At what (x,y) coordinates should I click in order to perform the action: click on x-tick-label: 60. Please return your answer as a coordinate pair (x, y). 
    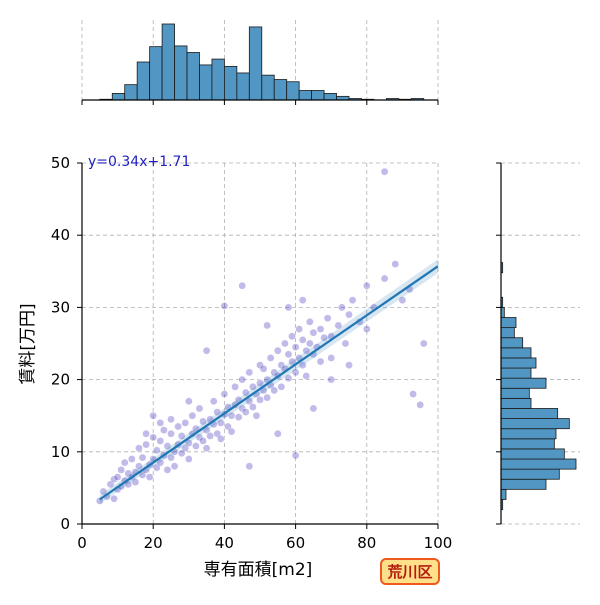
    Looking at the image, I should click on (295, 543).